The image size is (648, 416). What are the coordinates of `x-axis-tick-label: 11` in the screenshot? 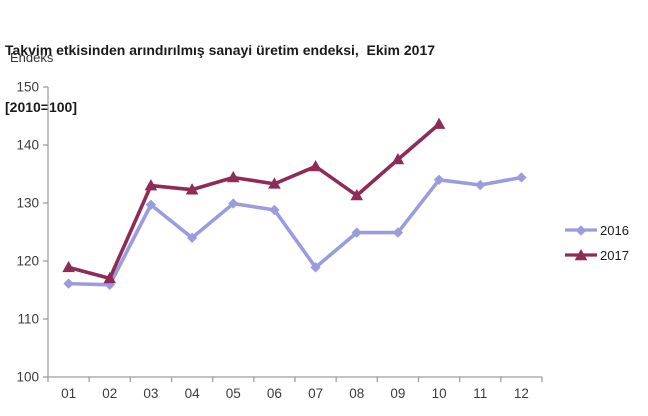 It's located at (480, 393).